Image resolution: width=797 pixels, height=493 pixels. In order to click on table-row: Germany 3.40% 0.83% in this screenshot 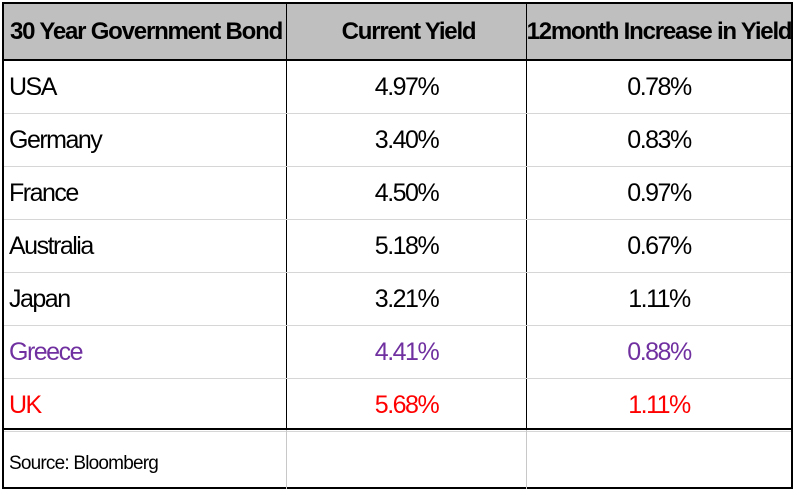, I will do `click(397, 140)`.